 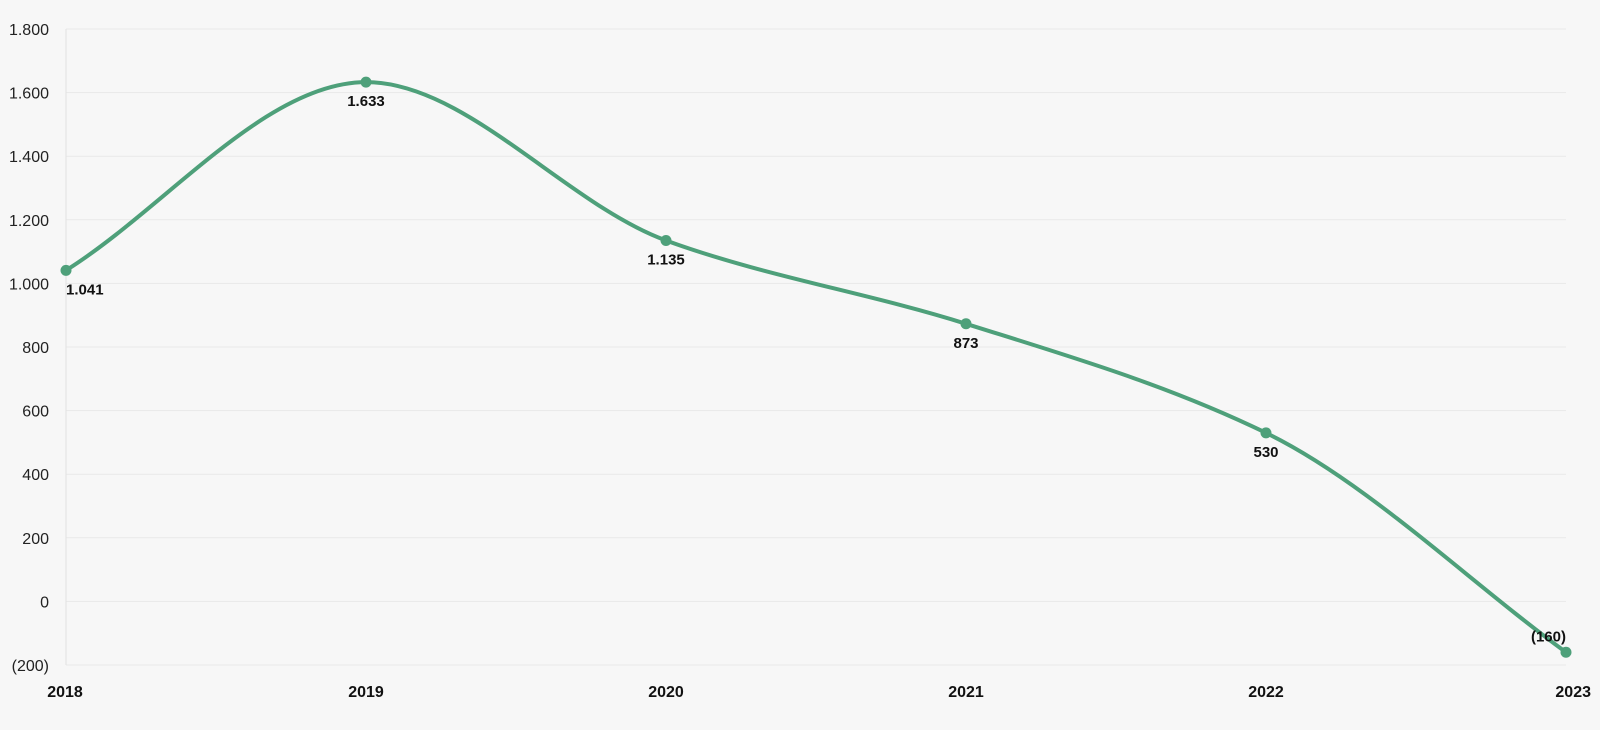 I want to click on y-tick-label: 400, so click(x=35, y=475).